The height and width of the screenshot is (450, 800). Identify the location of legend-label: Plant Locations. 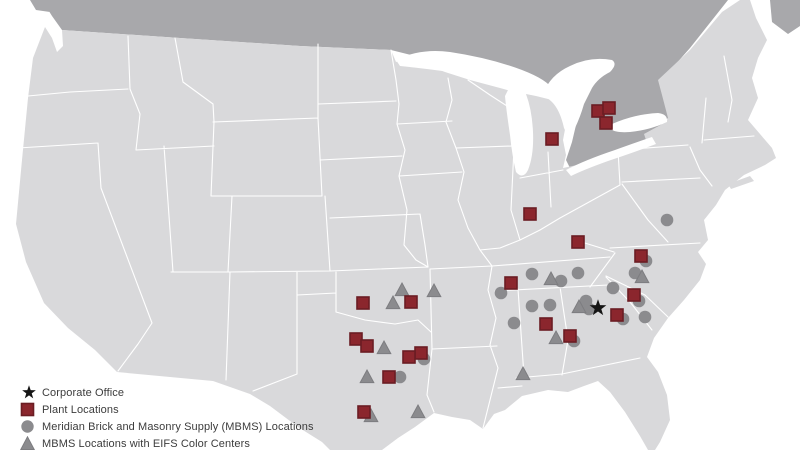
(80, 409).